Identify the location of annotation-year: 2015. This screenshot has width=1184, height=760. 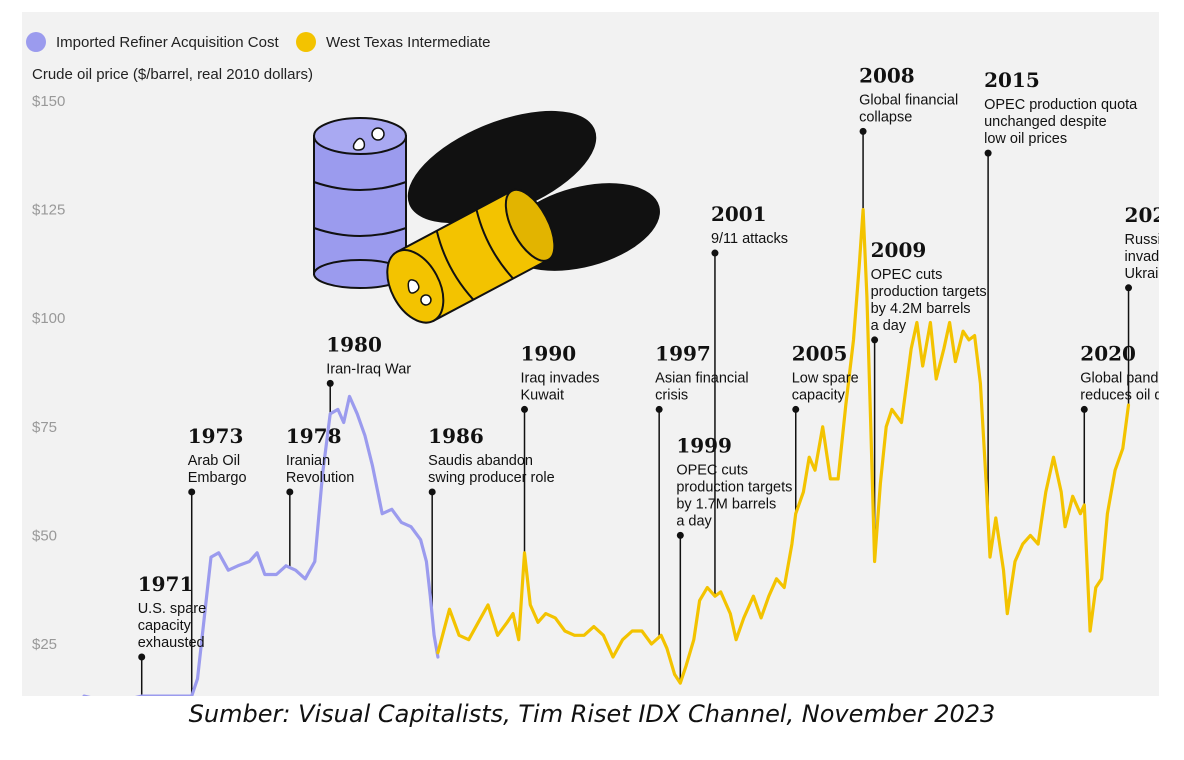
(1012, 80).